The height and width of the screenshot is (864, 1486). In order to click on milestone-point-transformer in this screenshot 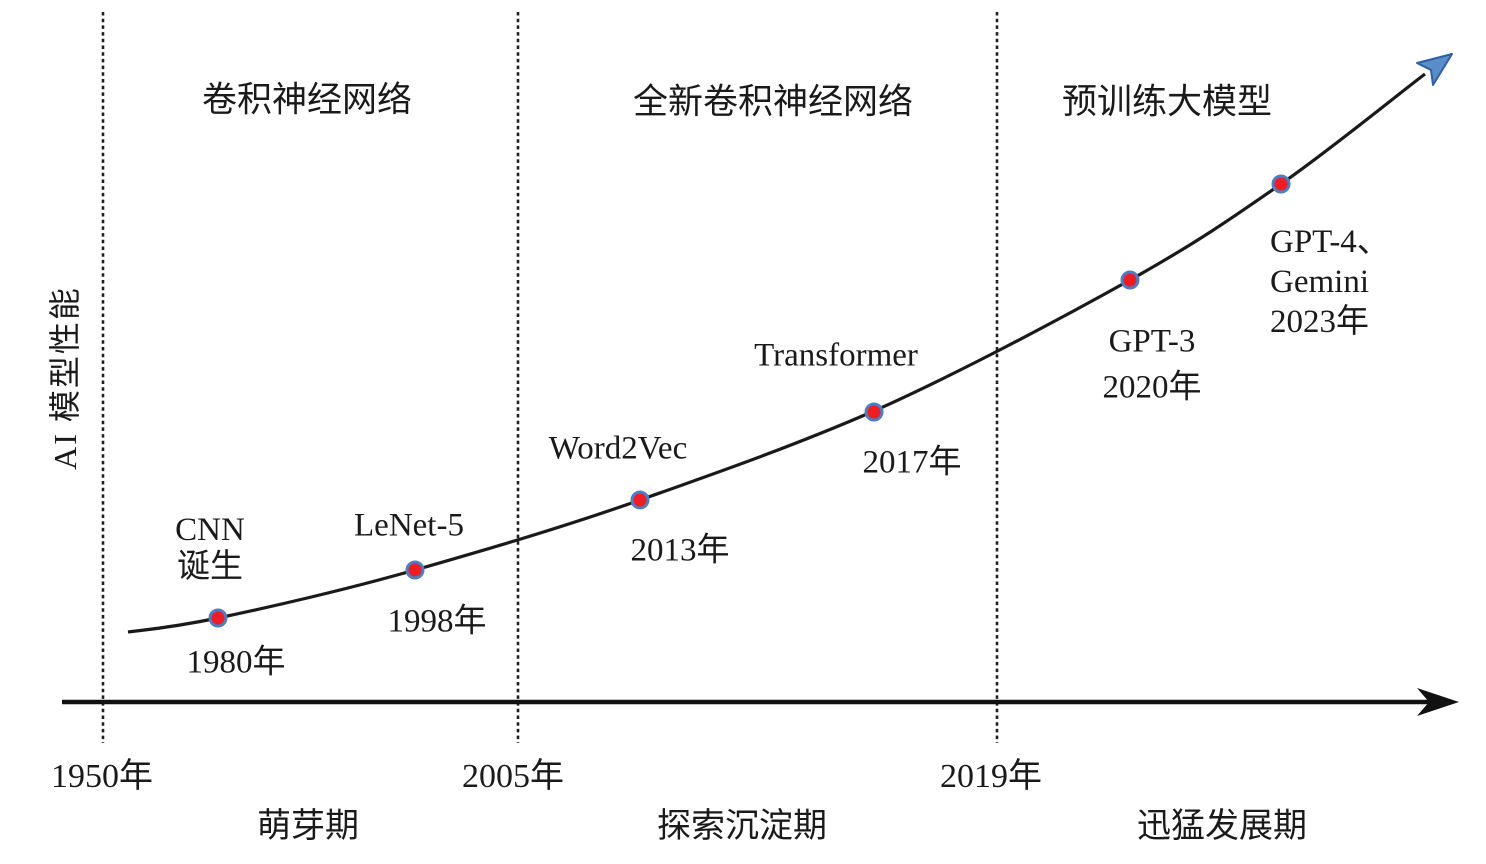, I will do `click(874, 412)`.